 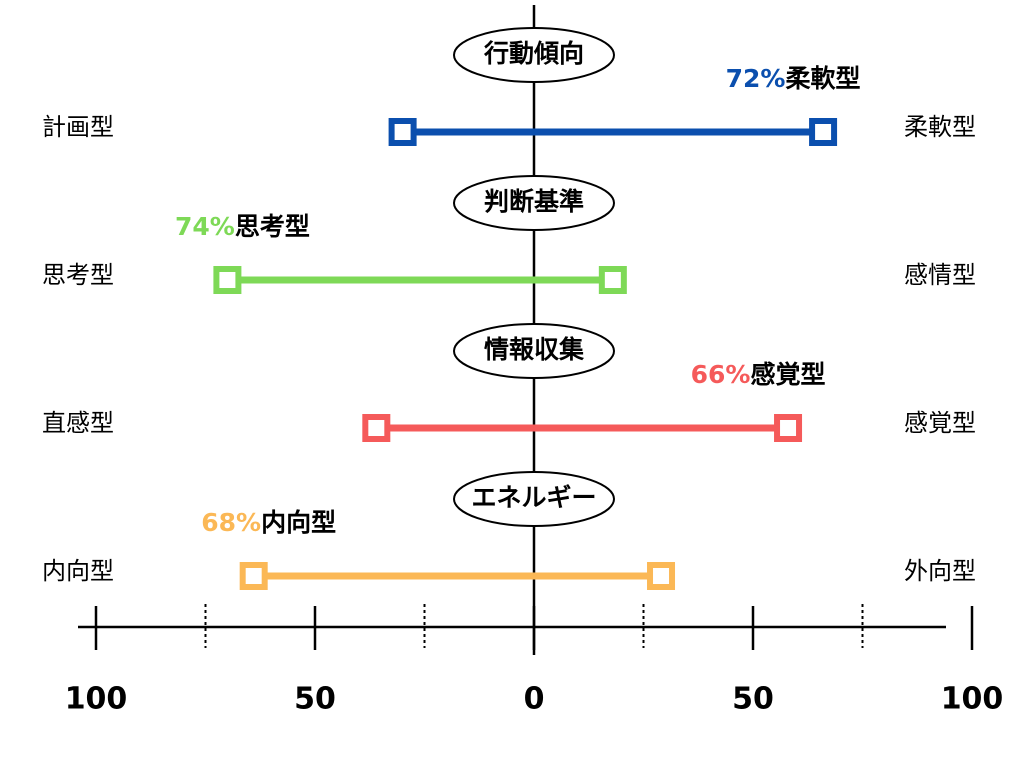 I want to click on category-label: 判断基準, so click(x=534, y=201).